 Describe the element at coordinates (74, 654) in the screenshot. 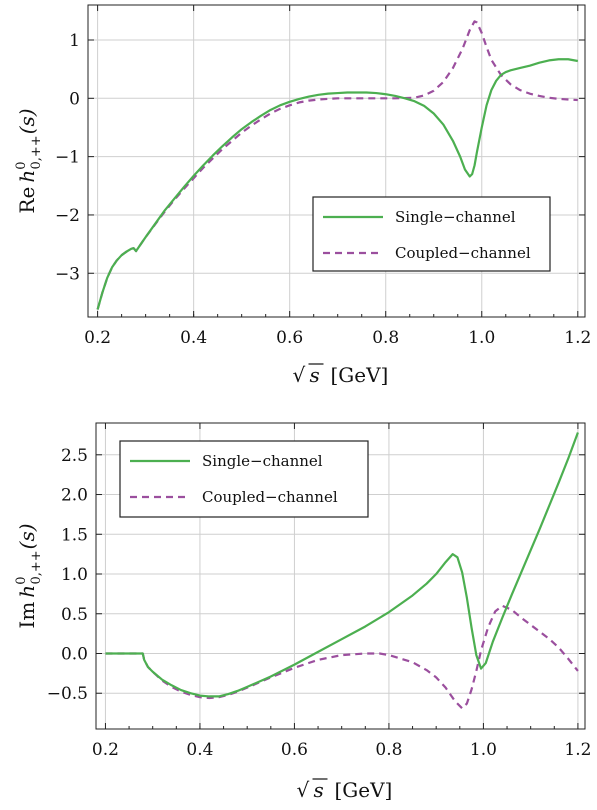

I see `y-tick-label: 0.0` at that location.